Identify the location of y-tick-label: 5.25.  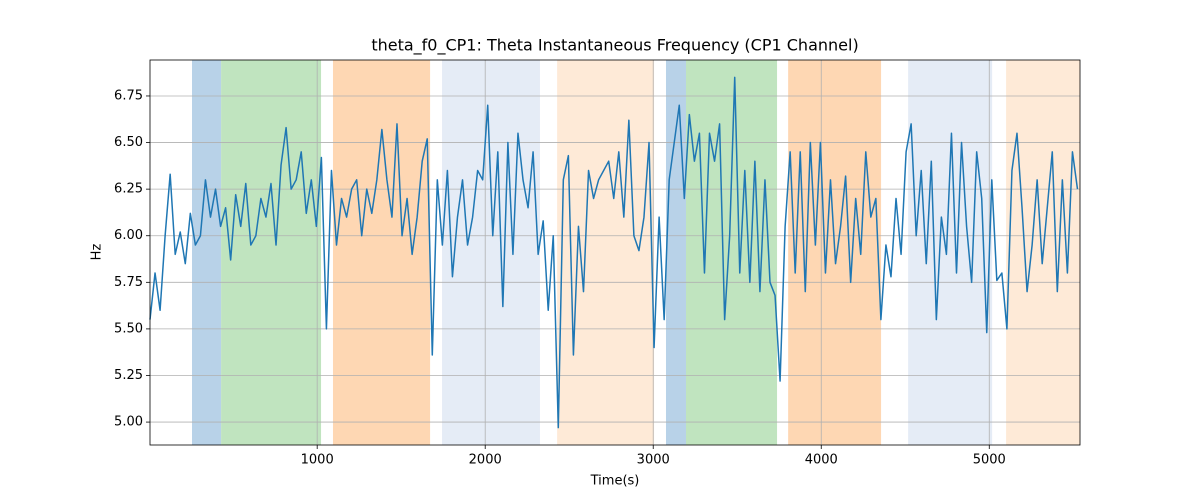
(128, 375).